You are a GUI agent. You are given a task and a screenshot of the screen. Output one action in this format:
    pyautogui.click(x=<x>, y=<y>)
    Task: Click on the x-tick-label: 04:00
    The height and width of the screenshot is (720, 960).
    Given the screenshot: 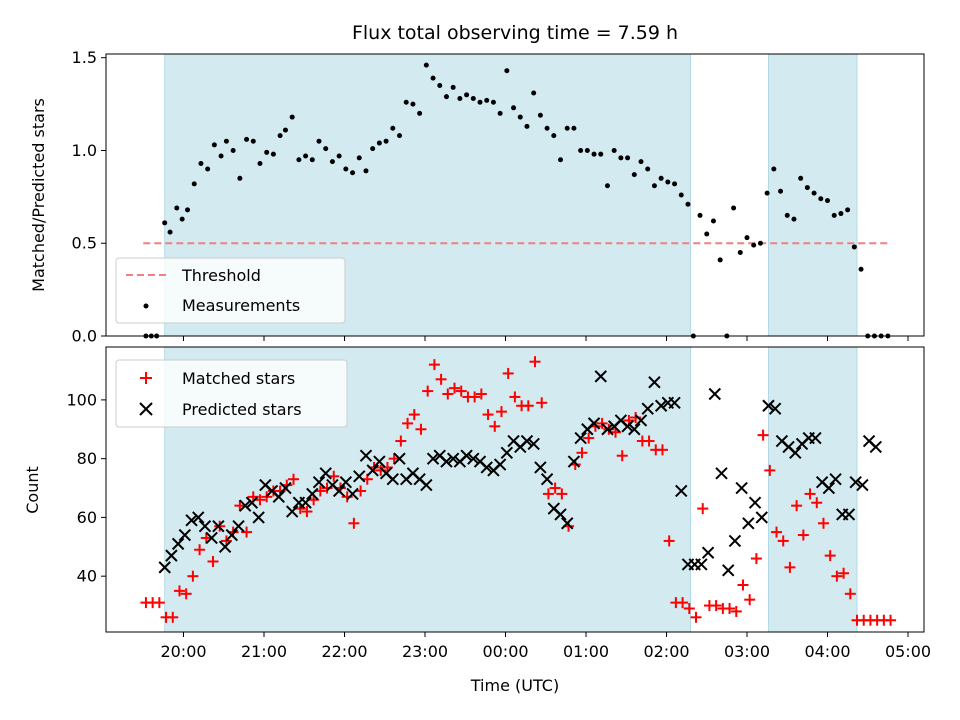 What is the action you would take?
    pyautogui.click(x=827, y=651)
    